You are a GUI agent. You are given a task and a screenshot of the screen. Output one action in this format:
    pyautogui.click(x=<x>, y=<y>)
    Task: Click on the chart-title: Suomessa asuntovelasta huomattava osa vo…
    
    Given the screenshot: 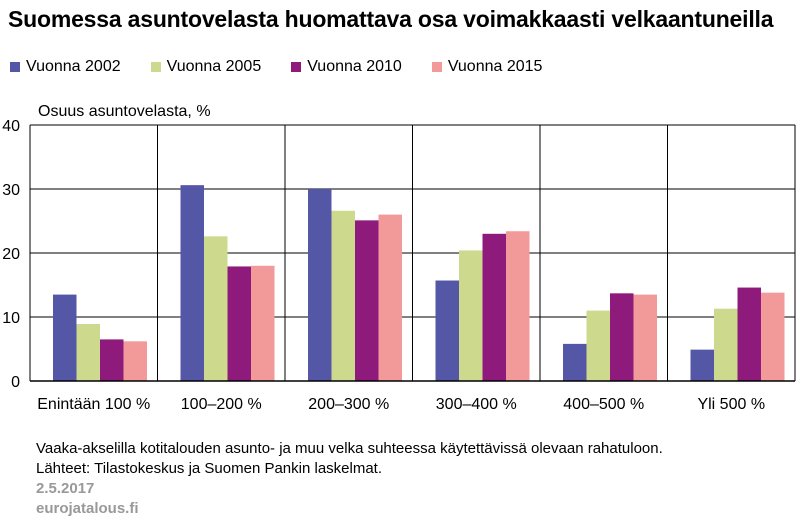 What is the action you would take?
    pyautogui.click(x=391, y=19)
    